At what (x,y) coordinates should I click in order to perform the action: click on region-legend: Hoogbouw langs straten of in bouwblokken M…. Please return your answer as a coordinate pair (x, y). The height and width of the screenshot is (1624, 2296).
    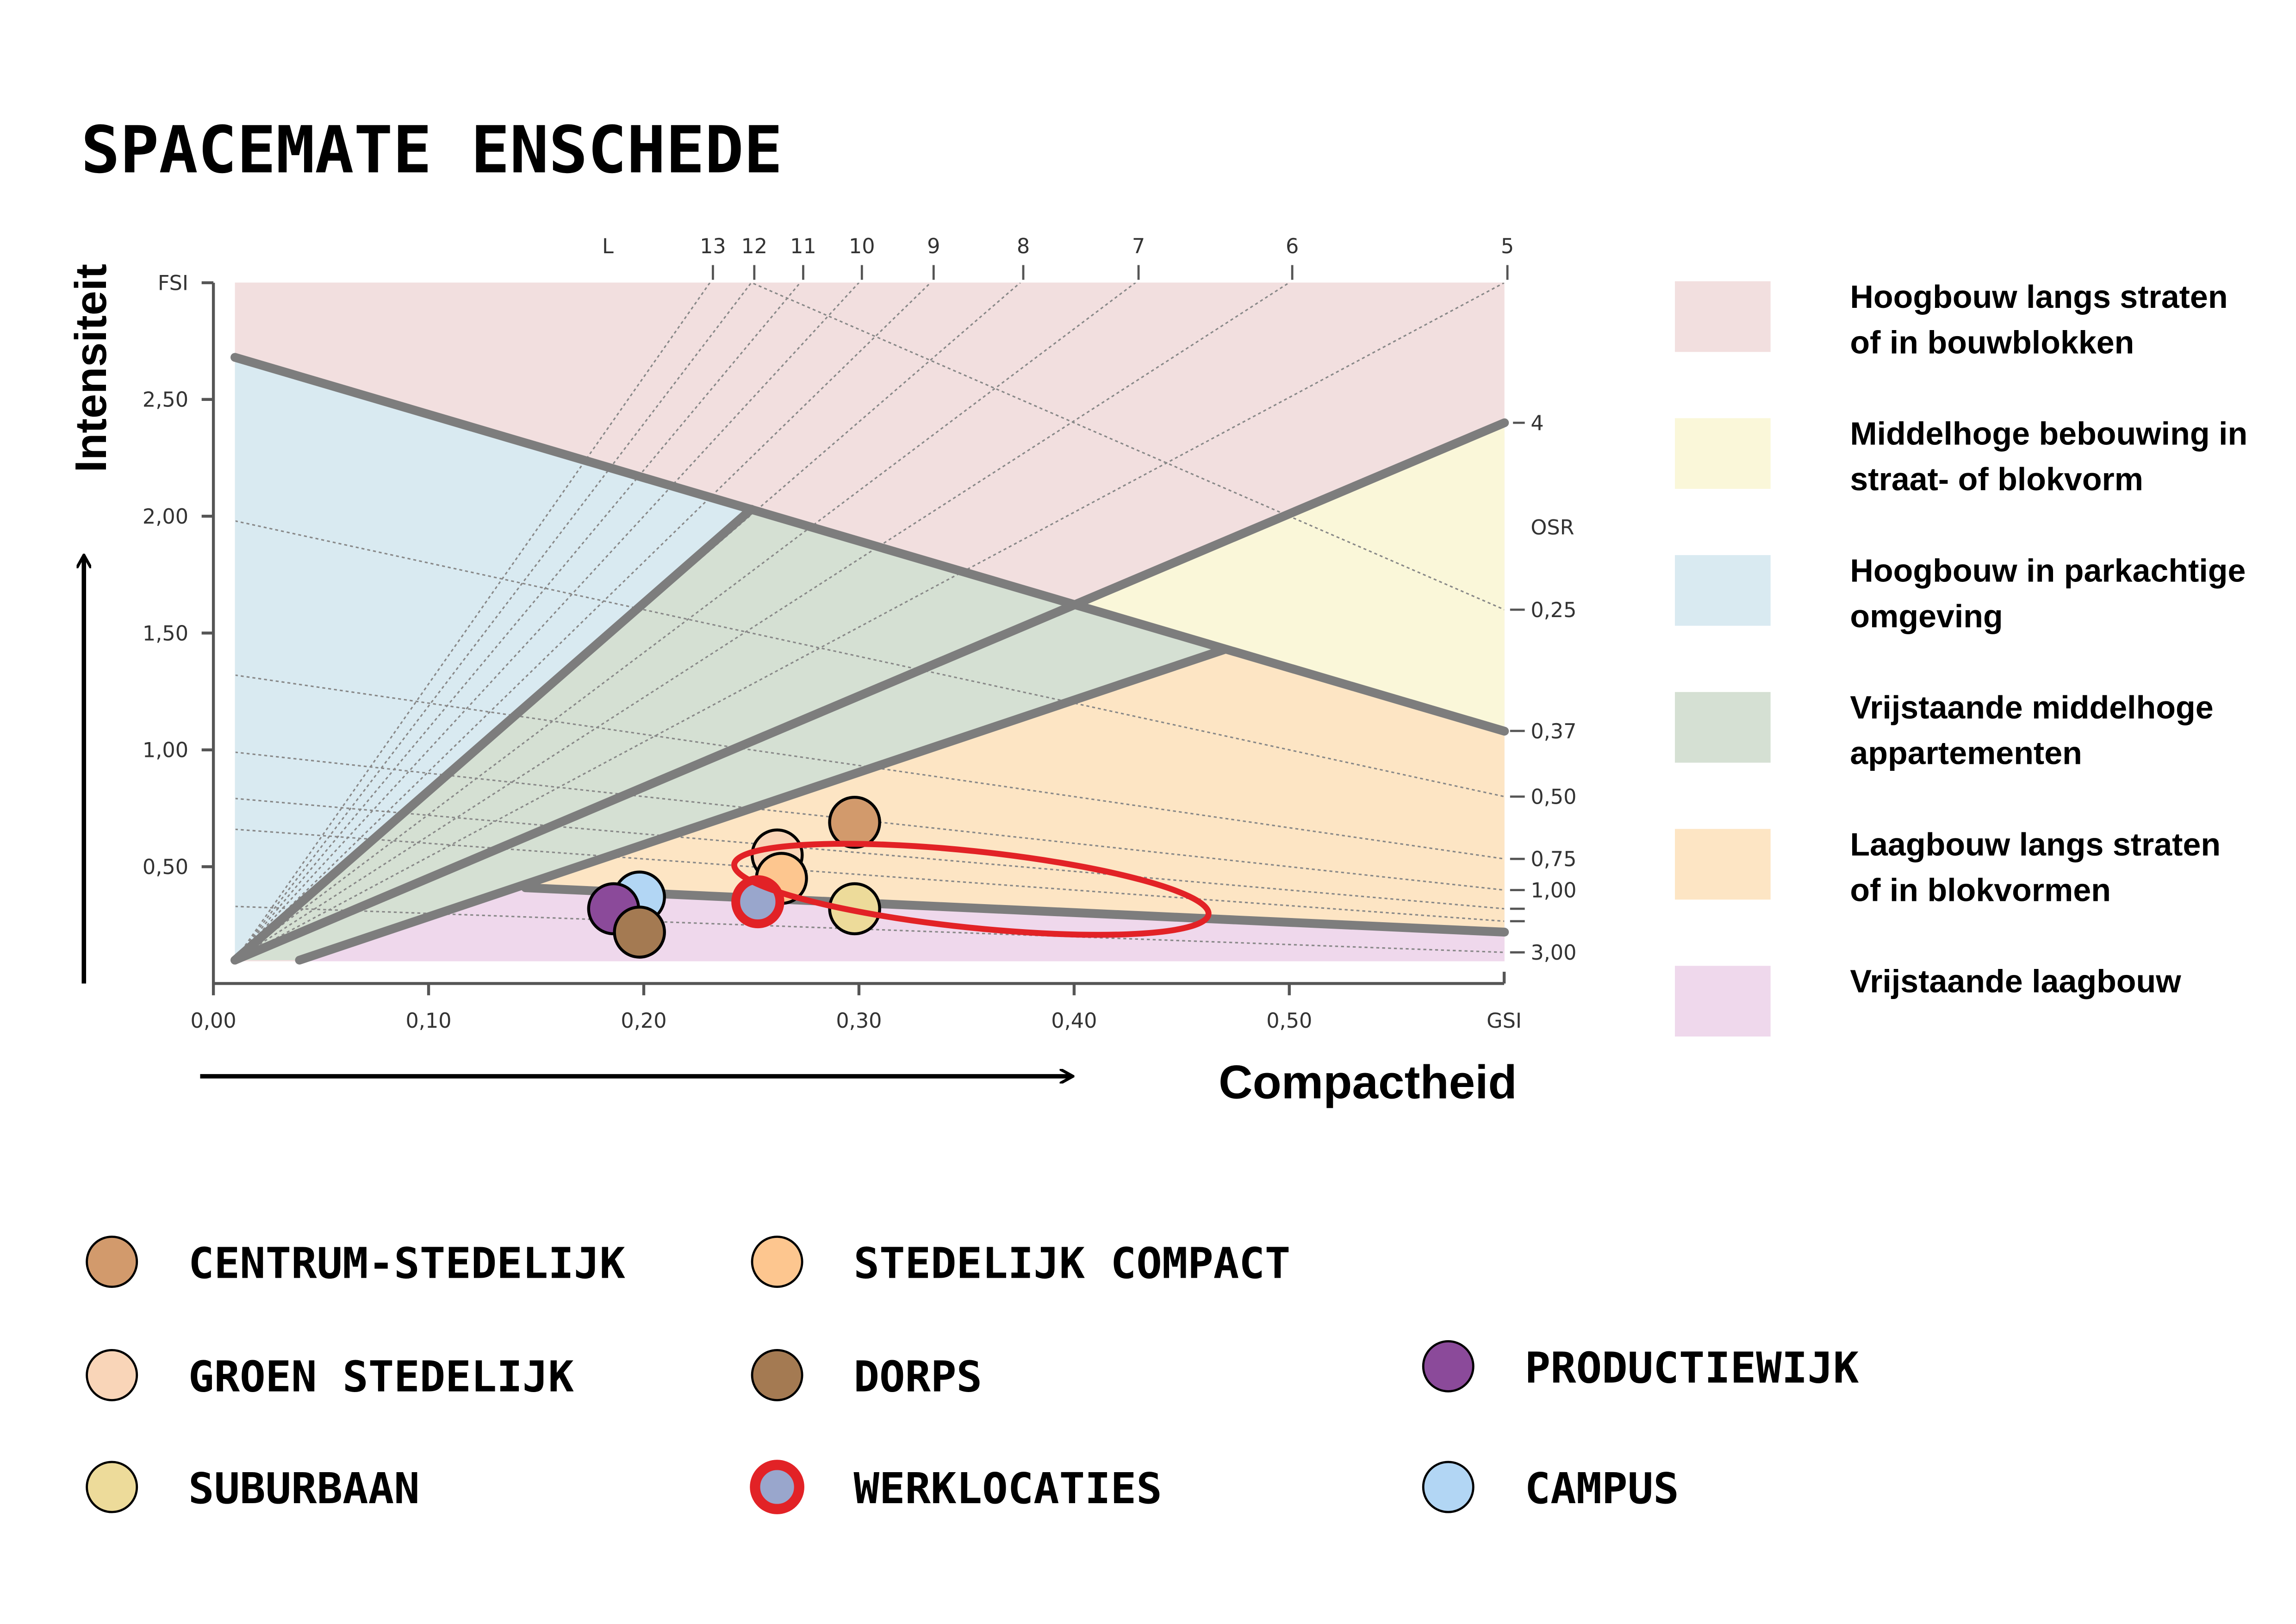
    Looking at the image, I should click on (1960, 658).